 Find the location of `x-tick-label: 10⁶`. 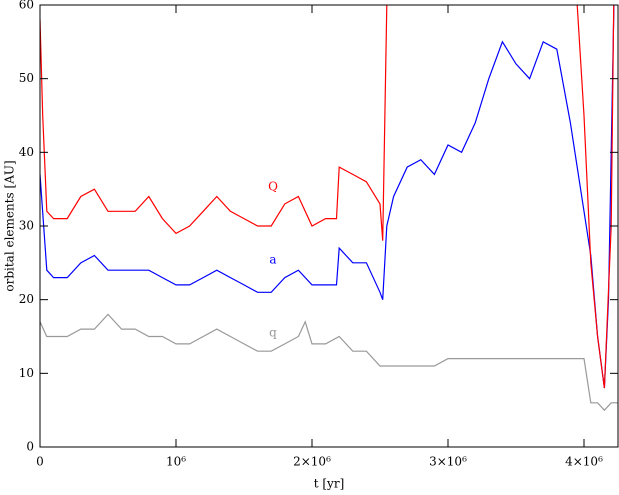

x-tick-label: 10⁶ is located at coordinates (176, 462).